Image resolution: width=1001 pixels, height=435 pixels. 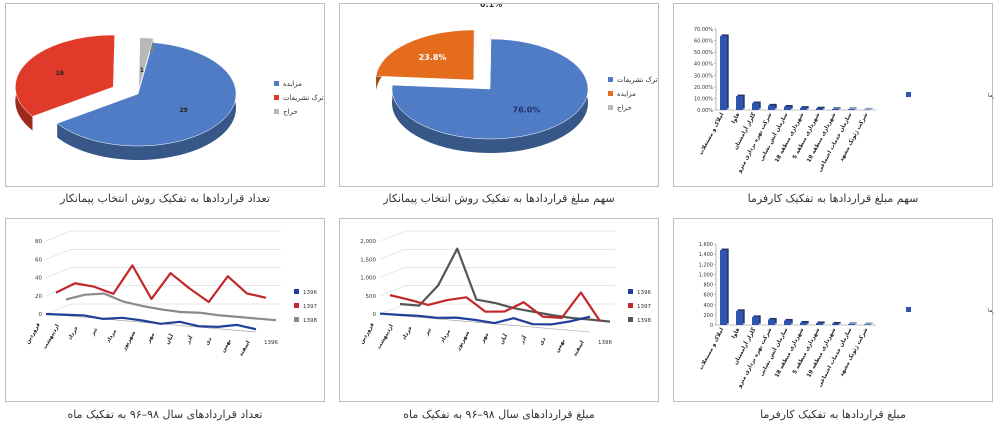 I want to click on x-tick-label: آبان, so click(x=503, y=338).